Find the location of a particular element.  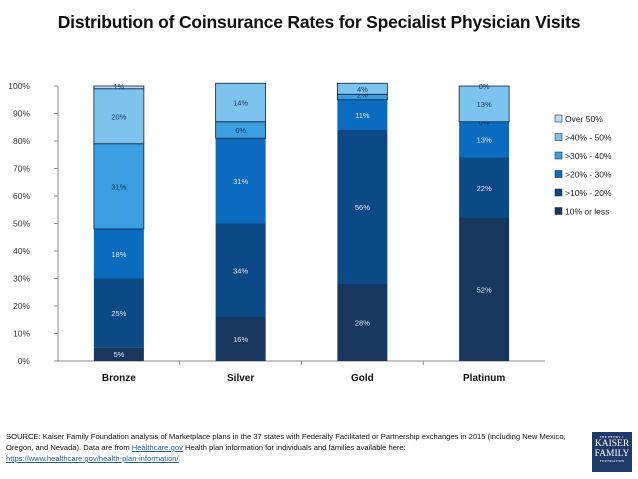

category-label: Silver is located at coordinates (240, 378).